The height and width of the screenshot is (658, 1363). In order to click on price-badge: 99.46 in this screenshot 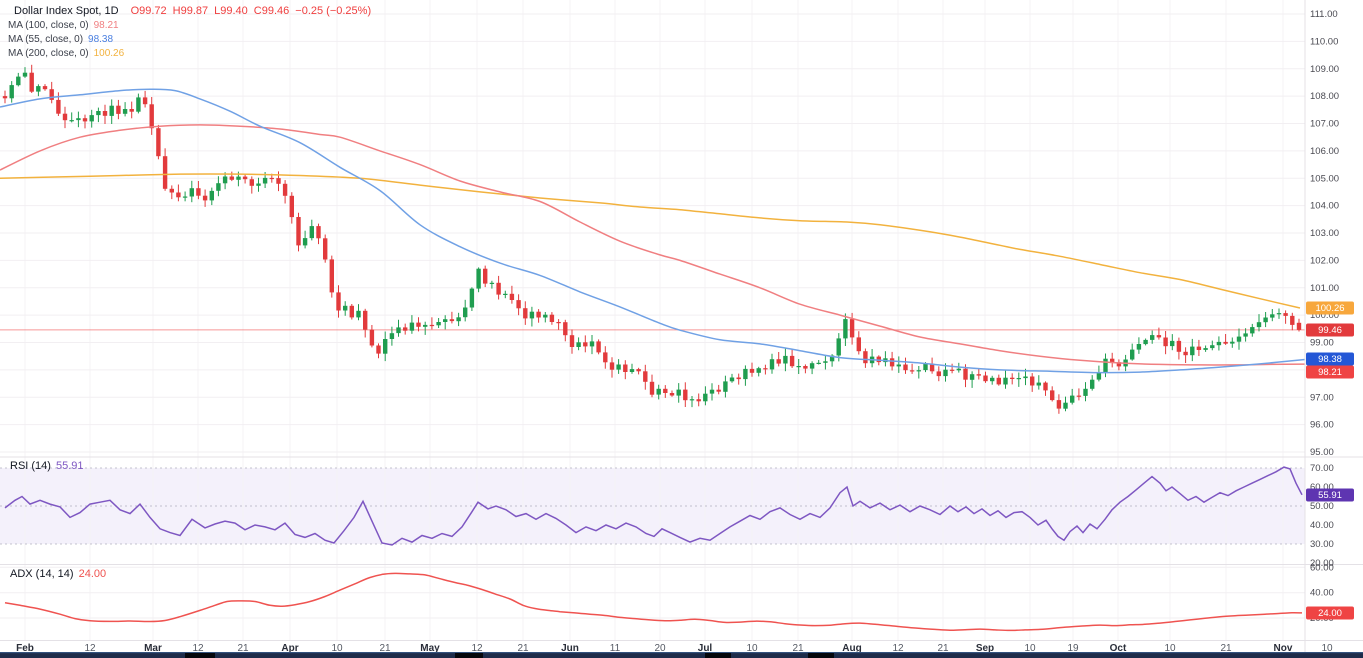, I will do `click(1330, 330)`.